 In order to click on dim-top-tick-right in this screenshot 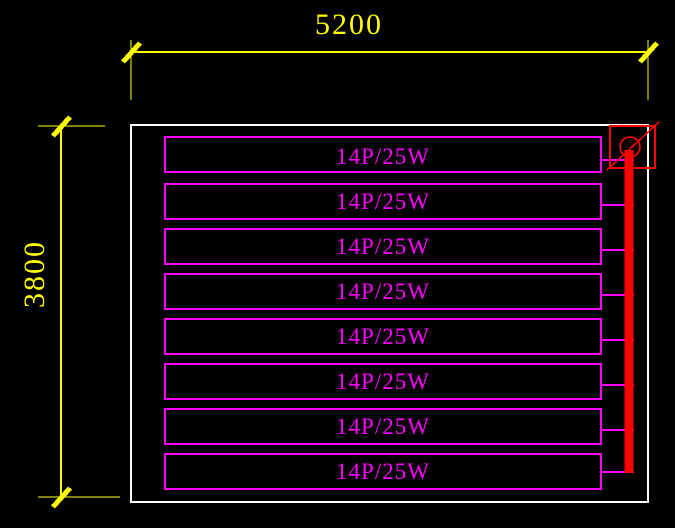, I will do `click(648, 52)`.